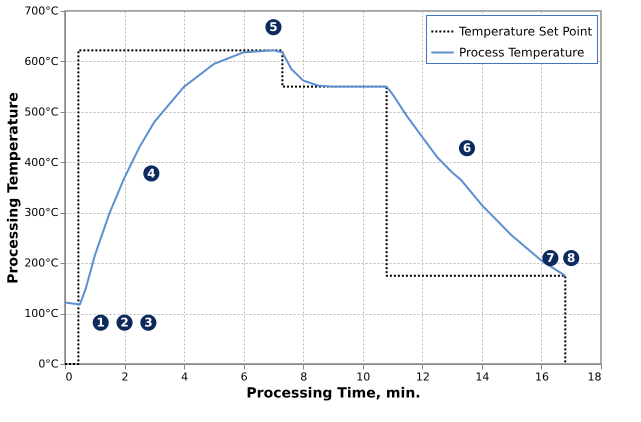  I want to click on annotation: 5, so click(273, 27).